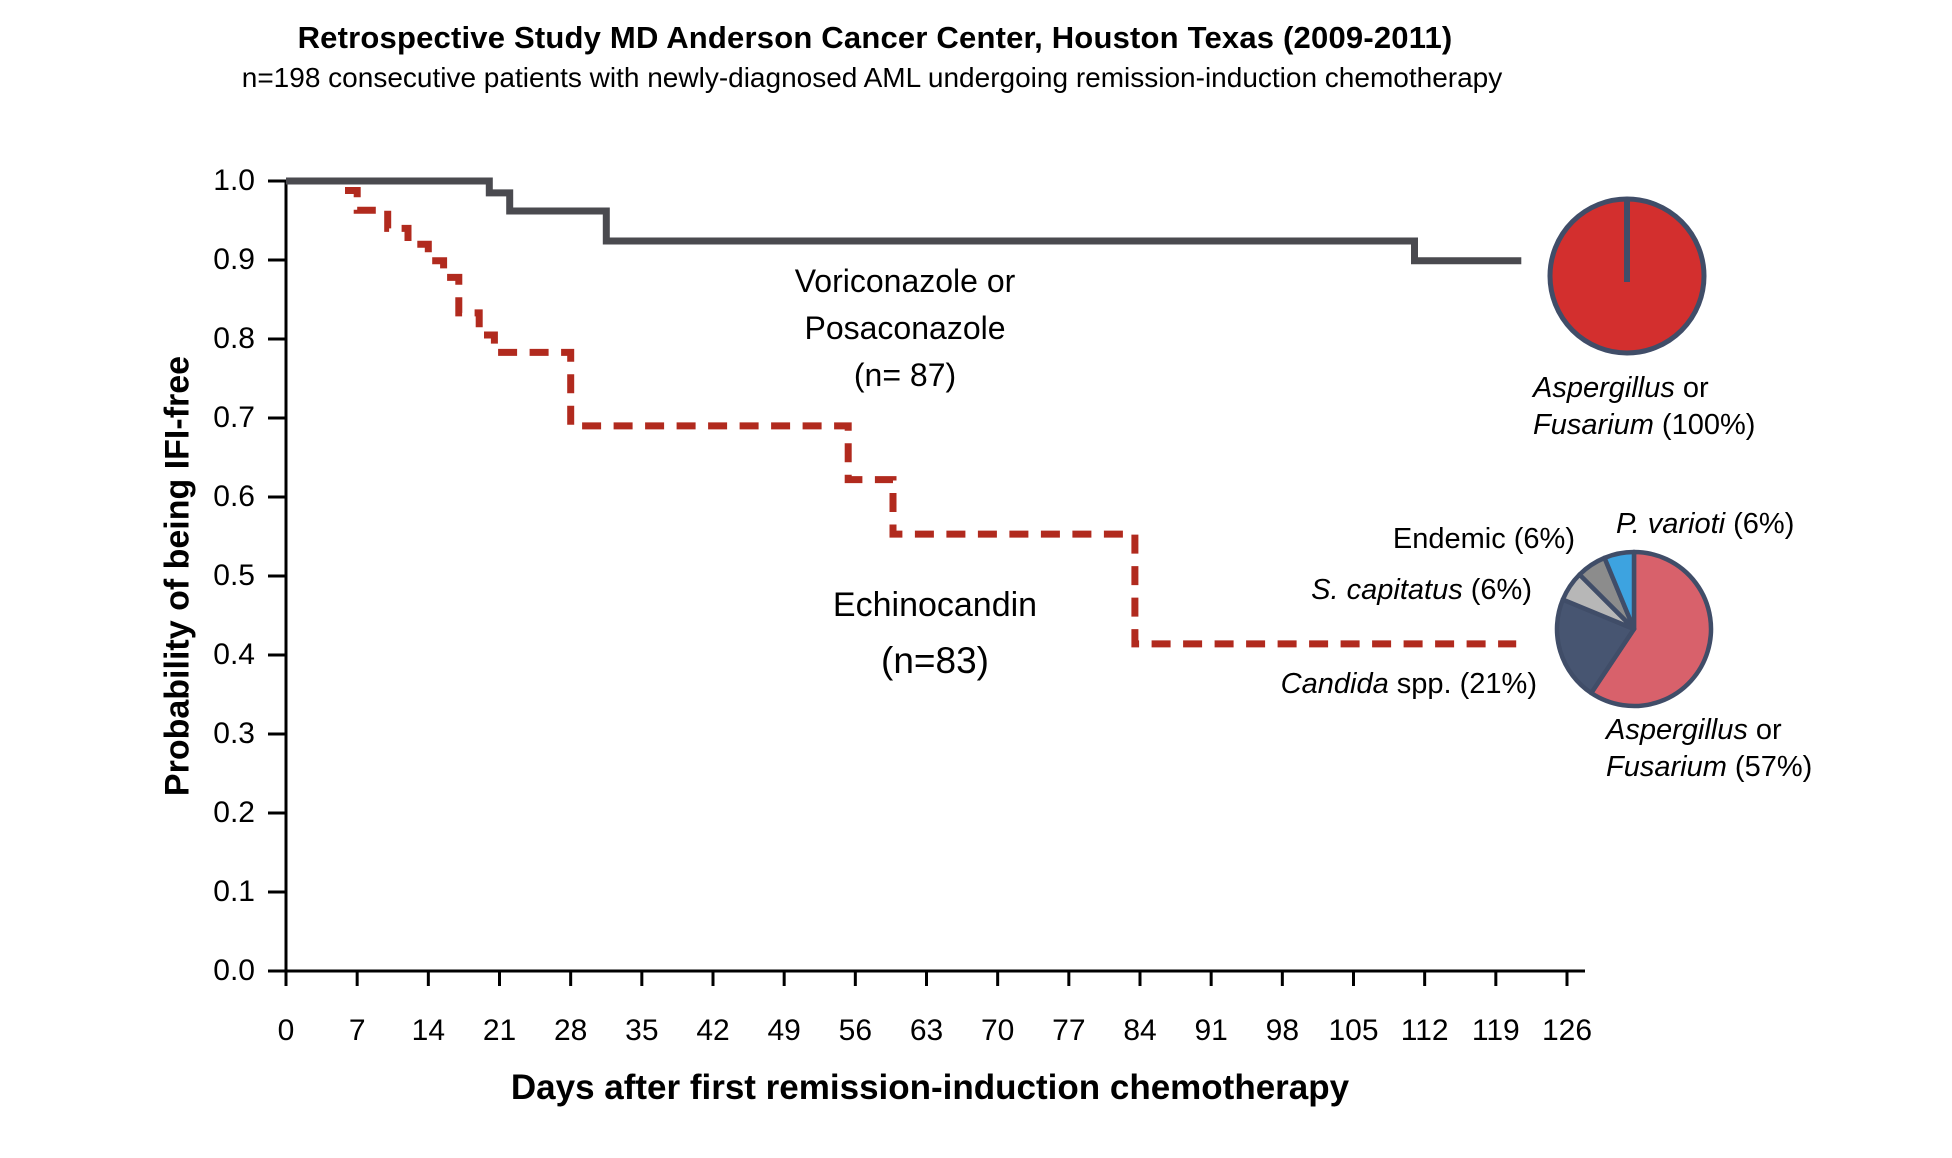 The image size is (1952, 1158). What do you see at coordinates (286, 1030) in the screenshot?
I see `x-tick-label: 0` at bounding box center [286, 1030].